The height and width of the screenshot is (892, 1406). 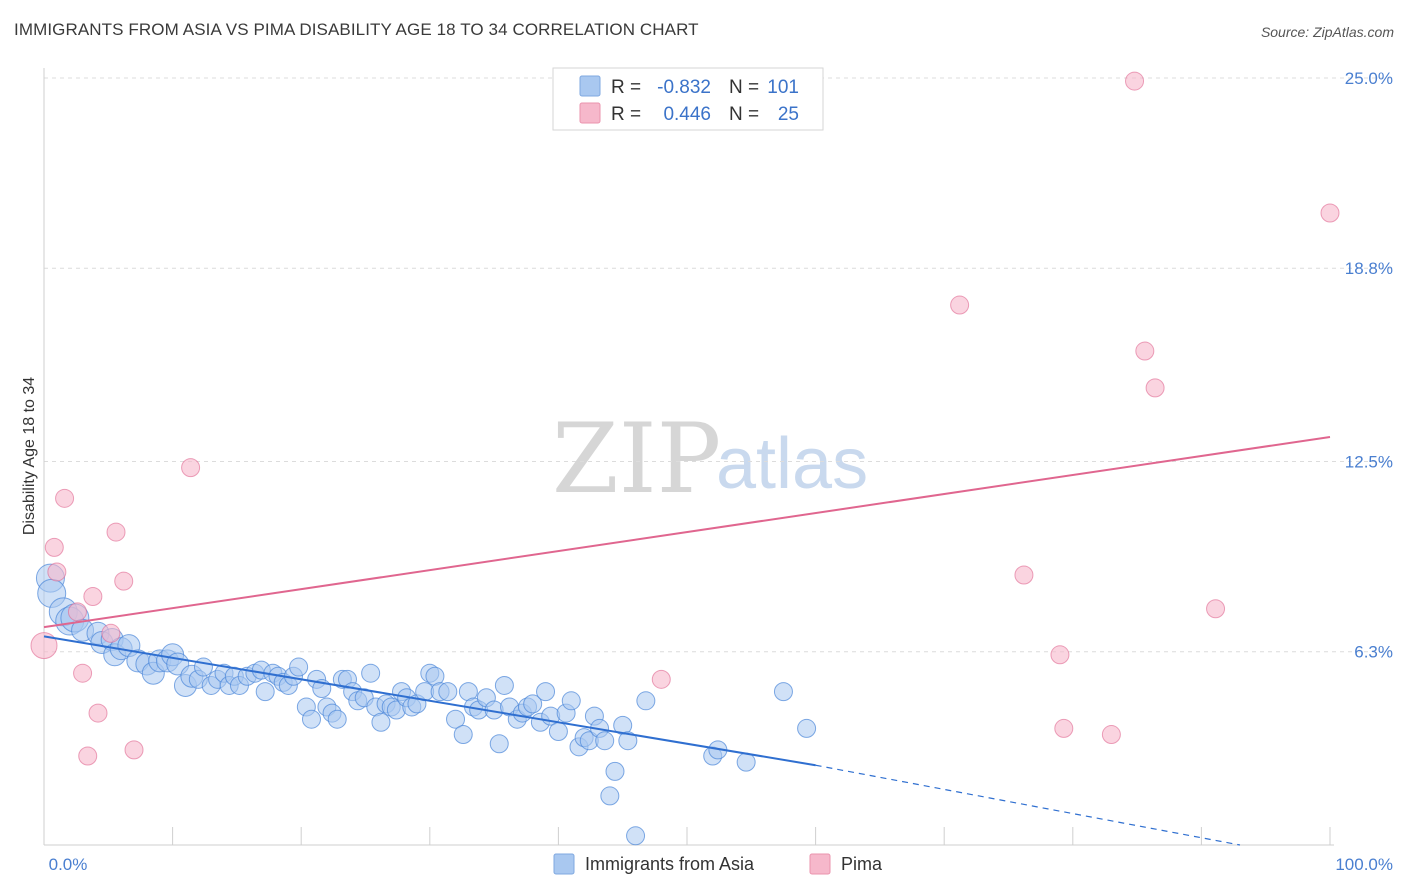 What do you see at coordinates (783, 87) in the screenshot?
I see `legend-n-value-asia: 101` at bounding box center [783, 87].